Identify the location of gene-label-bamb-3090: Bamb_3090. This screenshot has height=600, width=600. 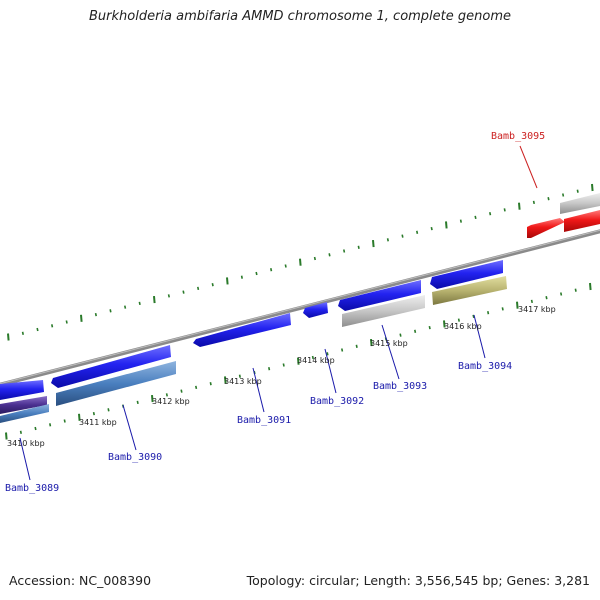
(135, 457).